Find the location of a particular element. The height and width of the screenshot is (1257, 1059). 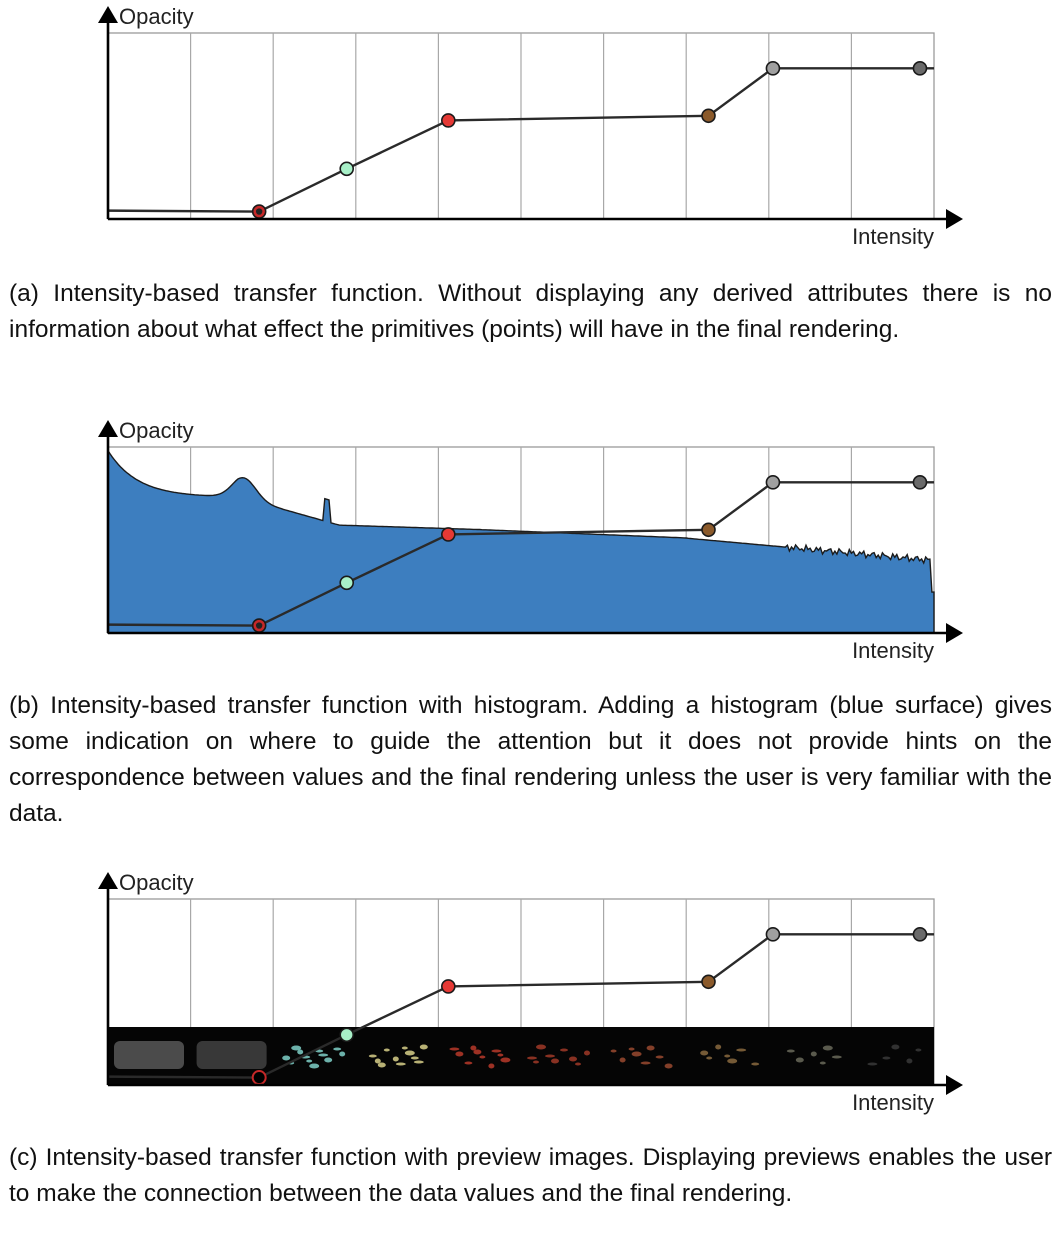

grid-lines is located at coordinates (521, 126).